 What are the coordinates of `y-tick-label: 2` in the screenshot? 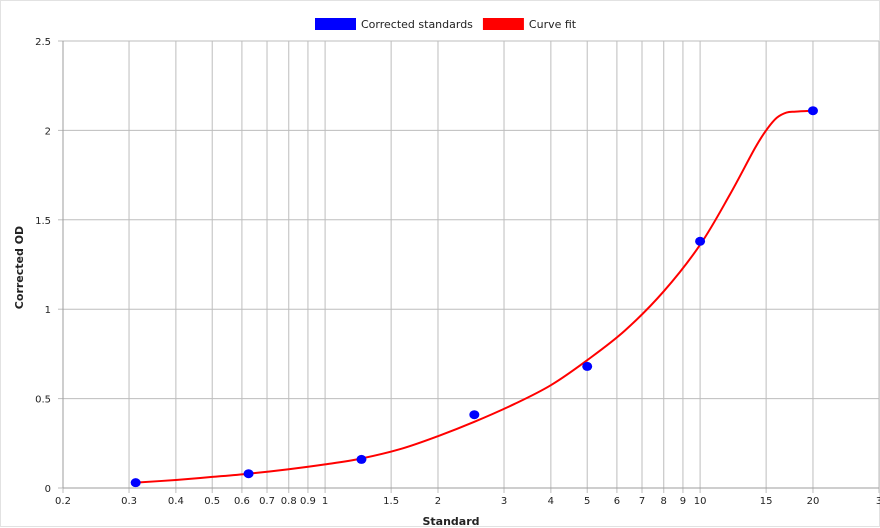 It's located at (48, 131).